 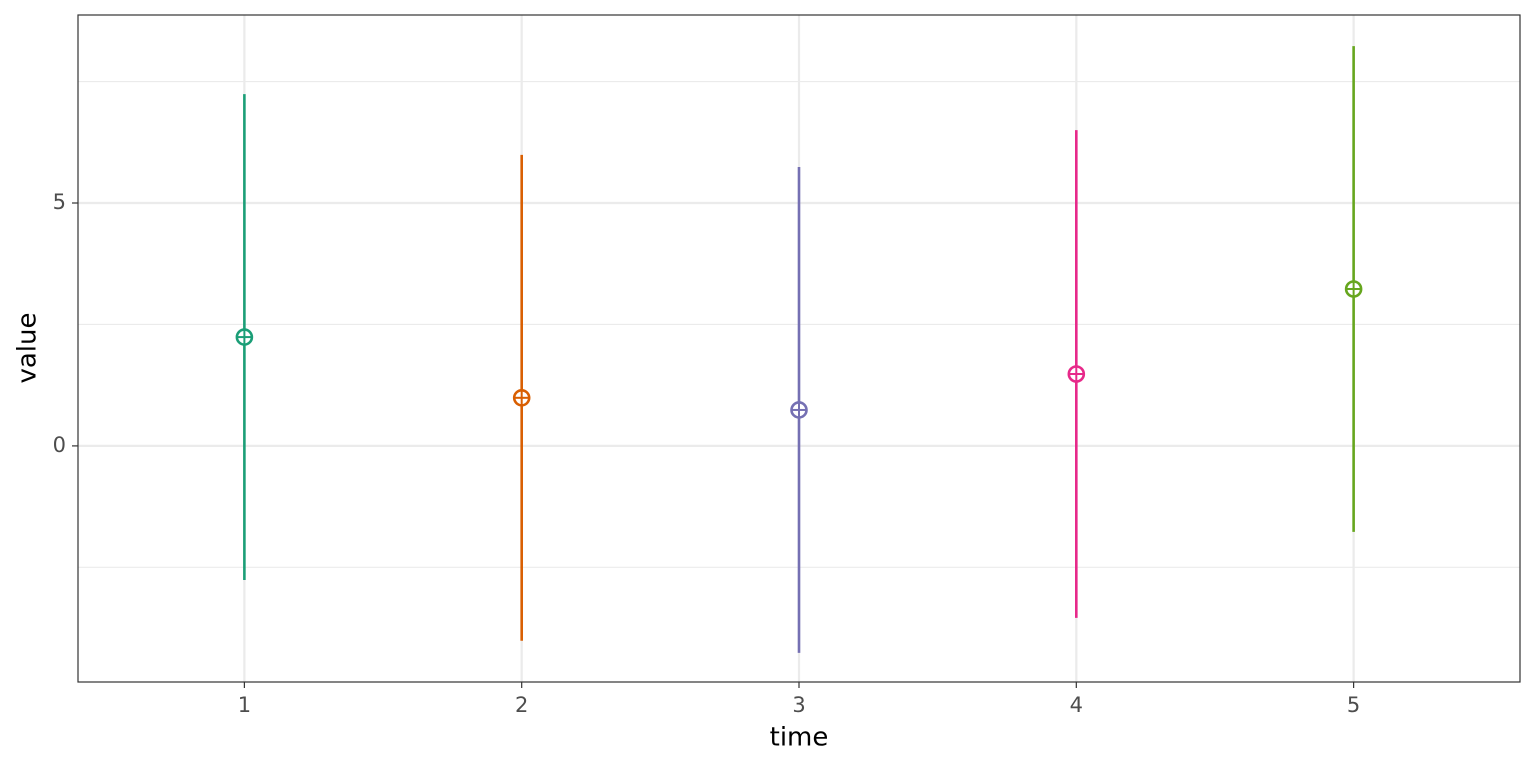 What do you see at coordinates (1353, 705) in the screenshot?
I see `x-tick-label: 5` at bounding box center [1353, 705].